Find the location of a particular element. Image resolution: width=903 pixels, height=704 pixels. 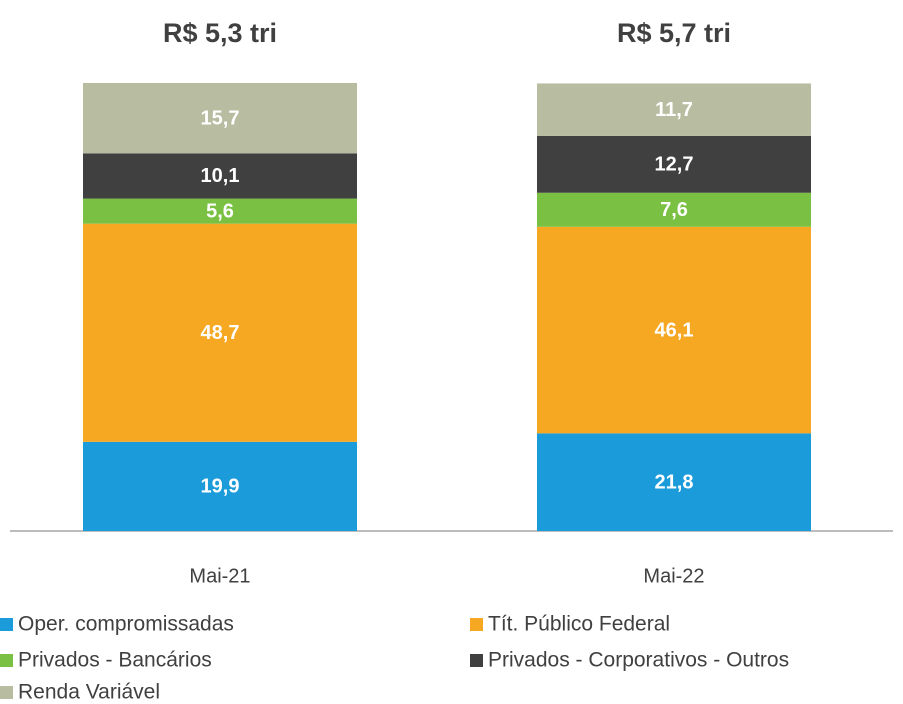

bar-total: R$ 5,7 tri is located at coordinates (674, 33).